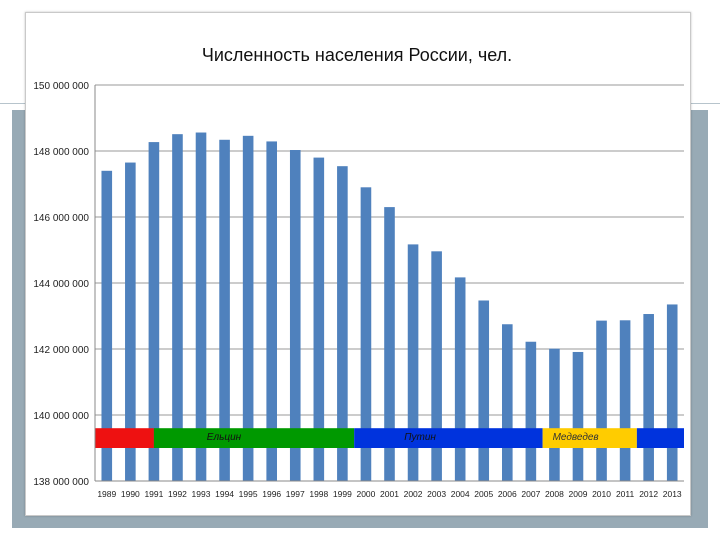 This screenshot has width=720, height=540. I want to click on bar-1990, so click(130, 322).